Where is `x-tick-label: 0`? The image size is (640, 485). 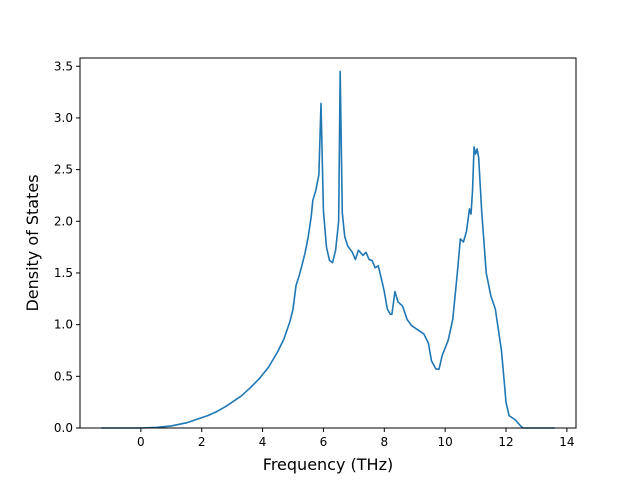 x-tick-label: 0 is located at coordinates (141, 442).